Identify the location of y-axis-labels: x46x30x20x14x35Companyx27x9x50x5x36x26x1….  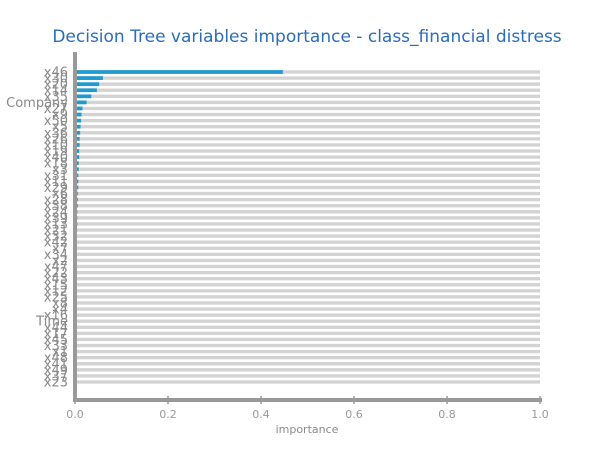
(37, 228).